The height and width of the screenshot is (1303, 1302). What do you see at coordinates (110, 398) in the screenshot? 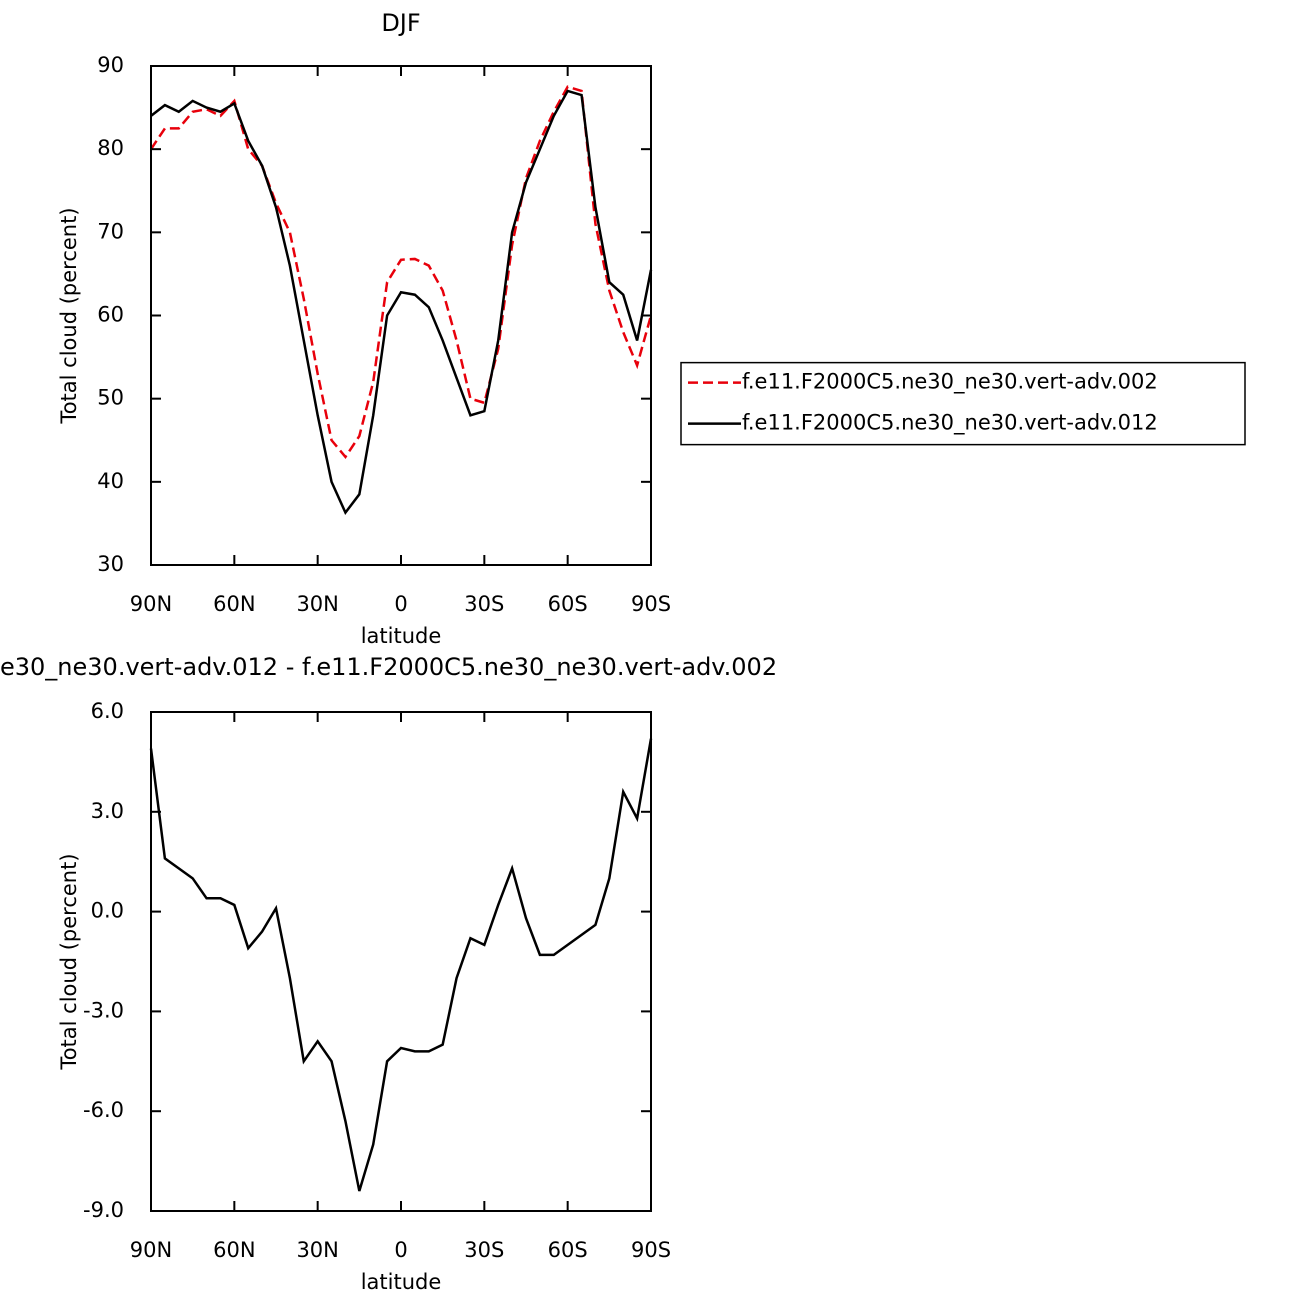
I see `y-tick-label: 50` at bounding box center [110, 398].